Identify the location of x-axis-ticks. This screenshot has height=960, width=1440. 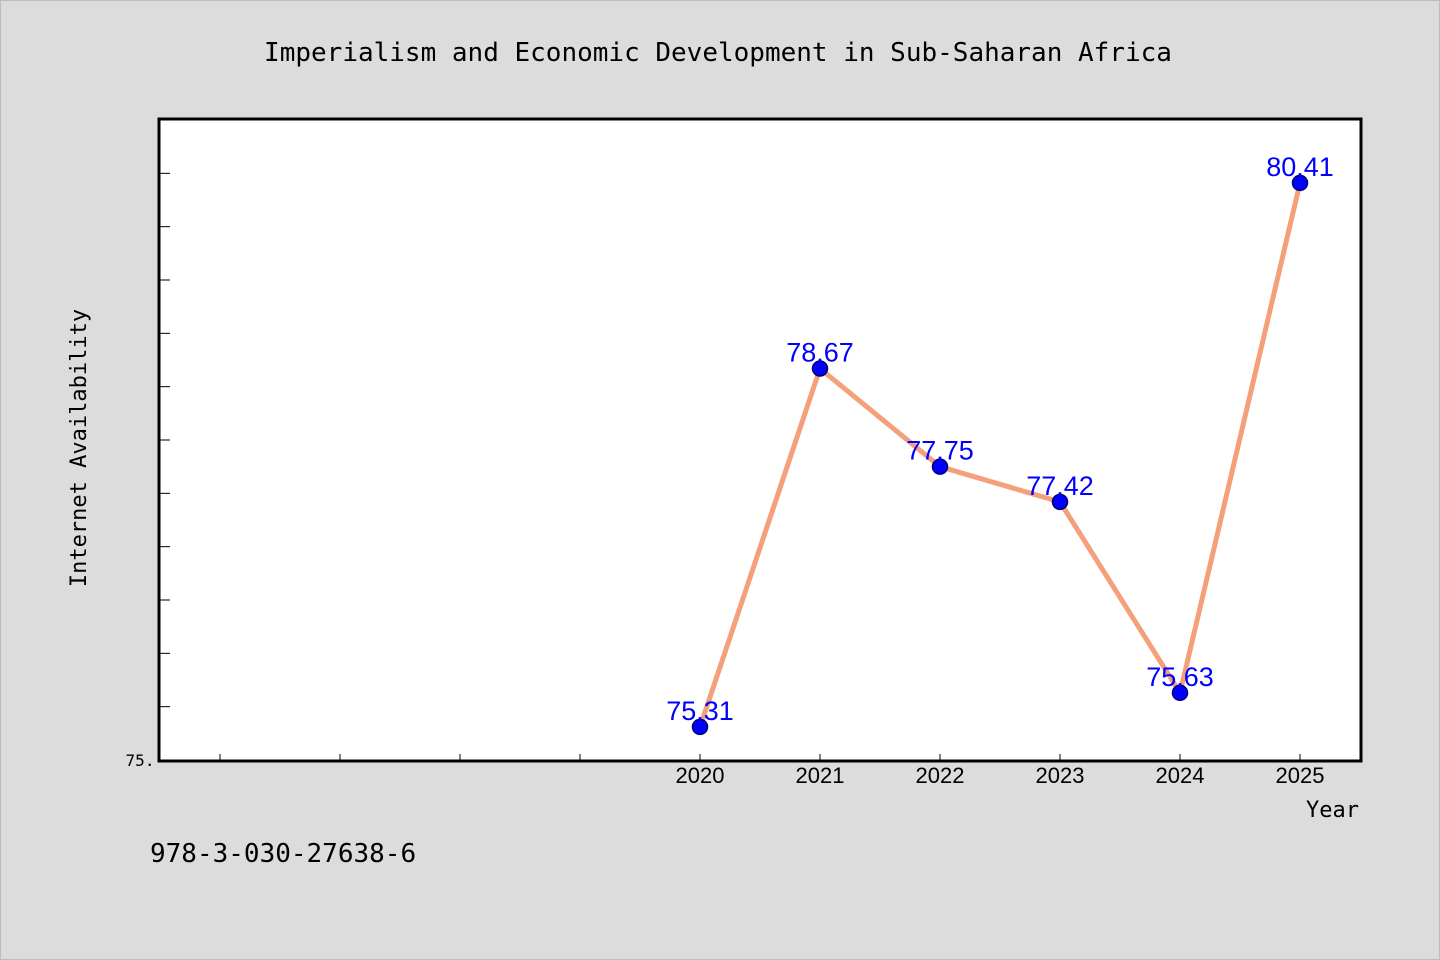
(760, 757).